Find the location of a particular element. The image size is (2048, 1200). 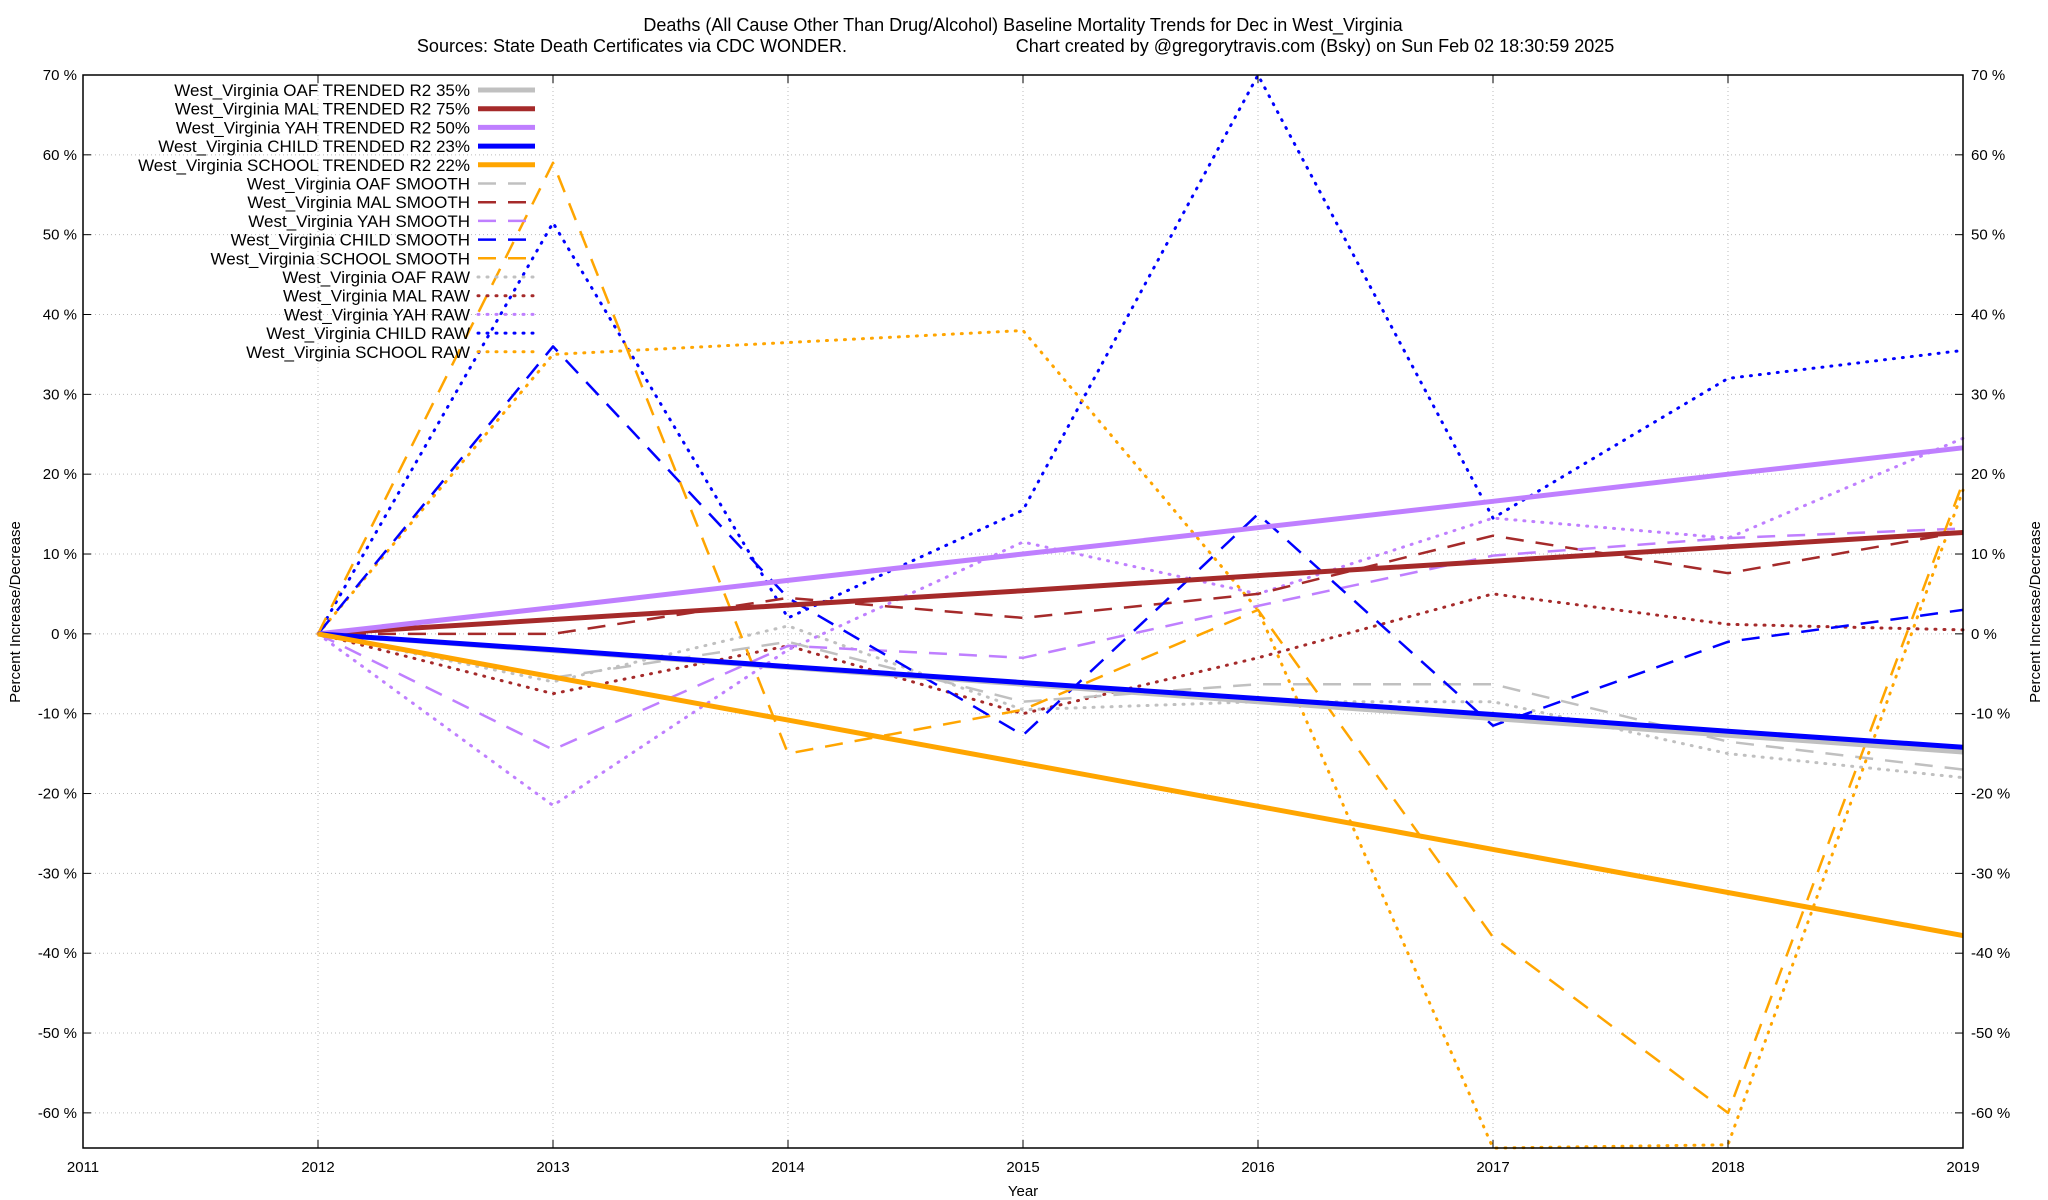

x-tick-label: 2011 is located at coordinates (83, 1167).